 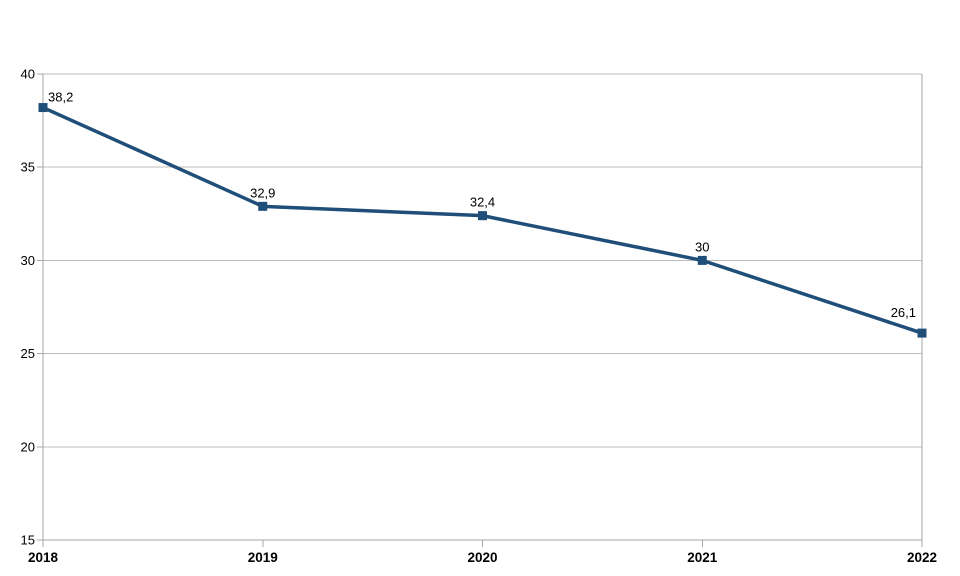 What do you see at coordinates (922, 557) in the screenshot?
I see `x-axis-label: 2022` at bounding box center [922, 557].